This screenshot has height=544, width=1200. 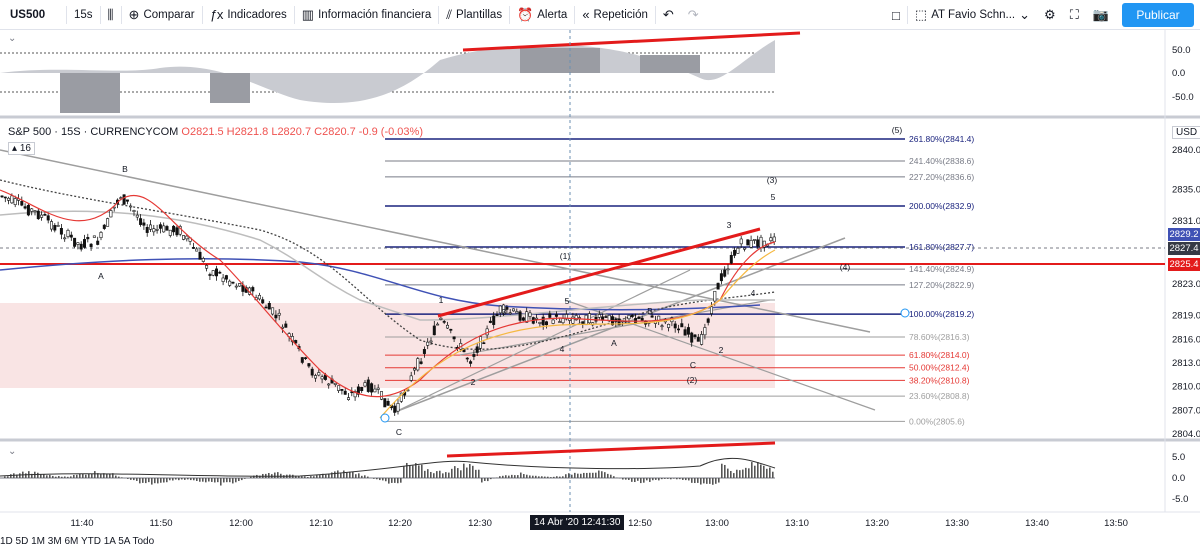 What do you see at coordinates (111, 15) in the screenshot?
I see `chart-type-button: ⫼` at bounding box center [111, 15].